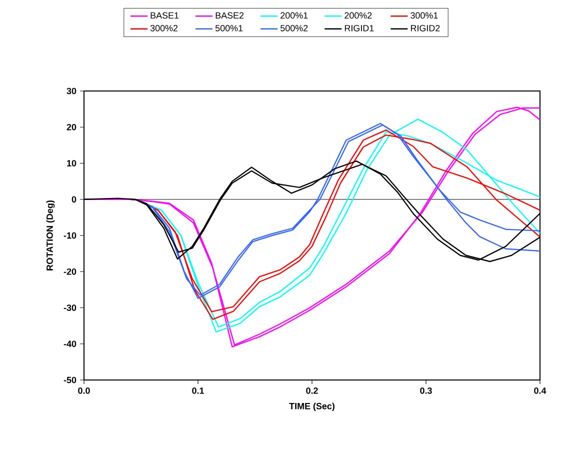 The image size is (567, 458). What do you see at coordinates (70, 271) in the screenshot?
I see `y-tick-label: -20` at bounding box center [70, 271].